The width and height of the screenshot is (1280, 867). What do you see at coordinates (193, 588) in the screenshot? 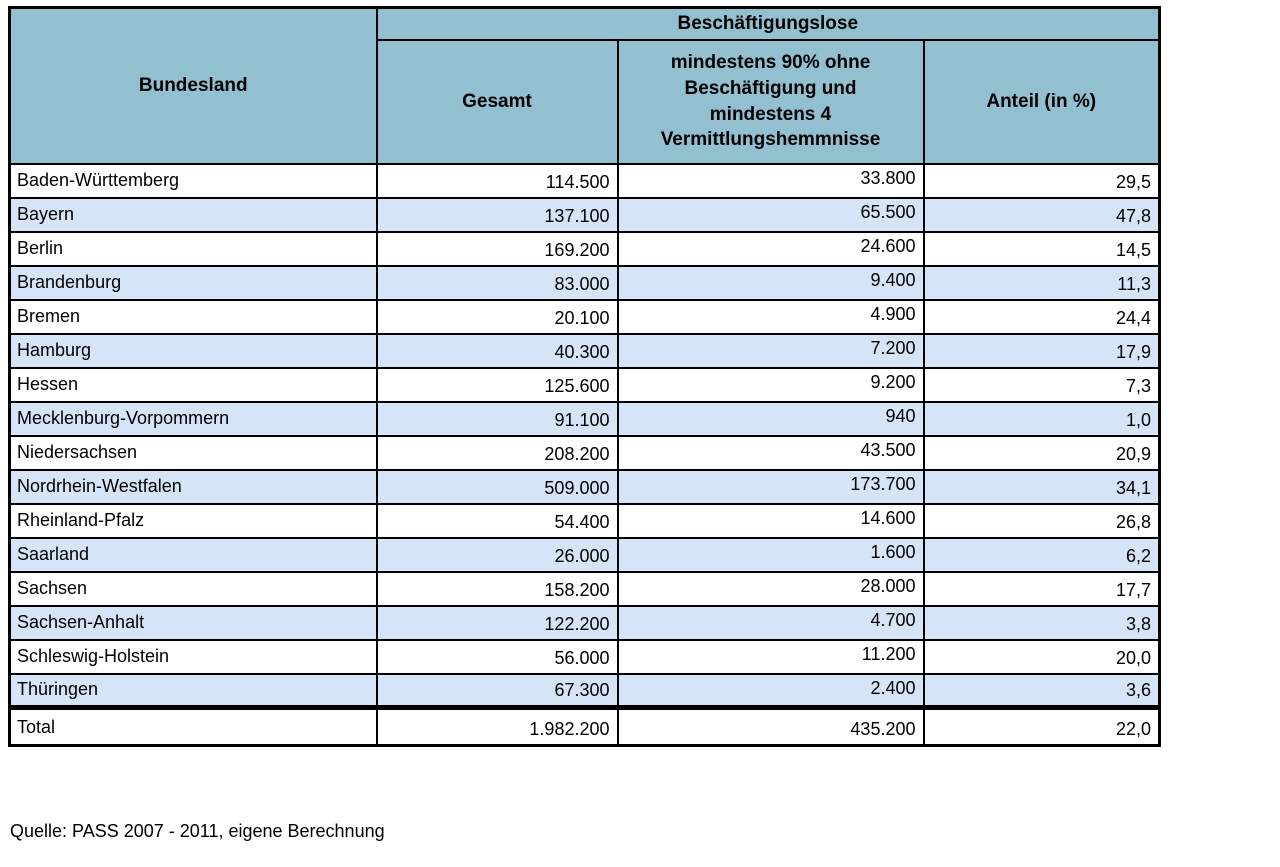
I see `cell-bundesland: Sachsen` at bounding box center [193, 588].